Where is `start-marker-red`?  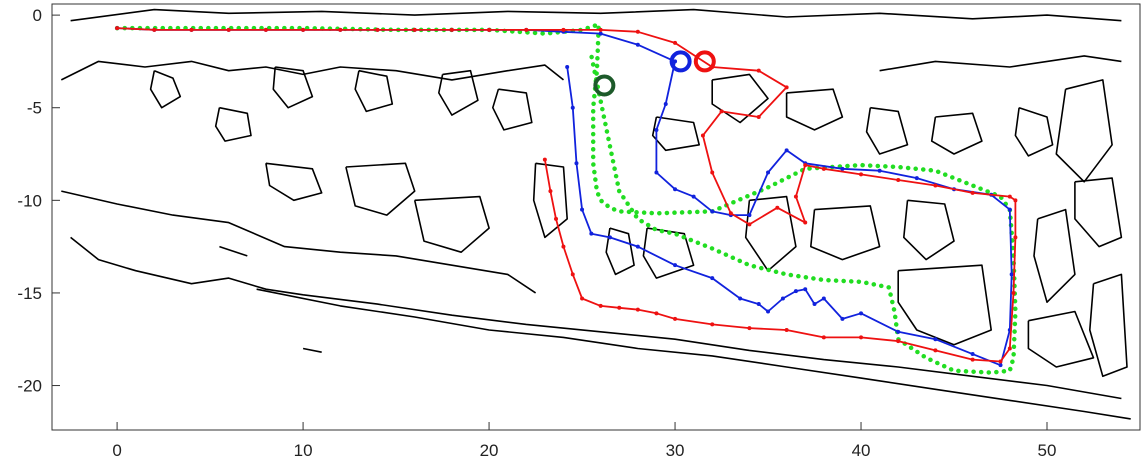
start-marker-red is located at coordinates (704, 61).